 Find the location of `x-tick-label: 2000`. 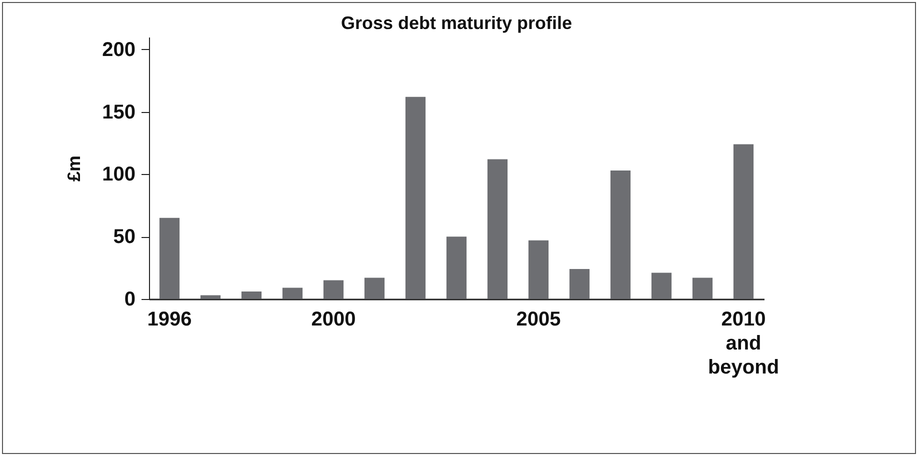

x-tick-label: 2000 is located at coordinates (333, 319).